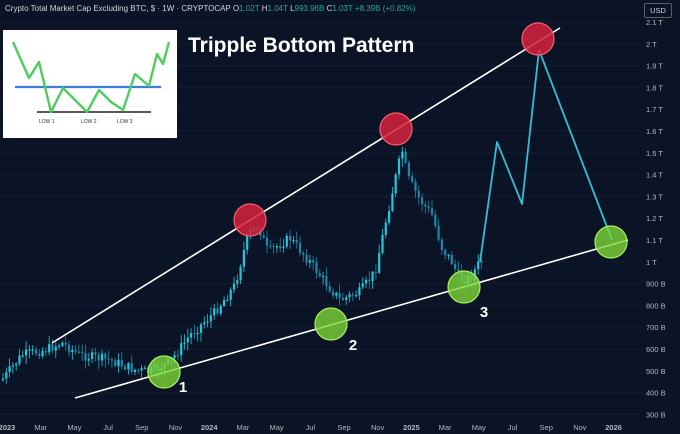 The image size is (680, 434). What do you see at coordinates (264, 8) in the screenshot?
I see `high-label: H` at bounding box center [264, 8].